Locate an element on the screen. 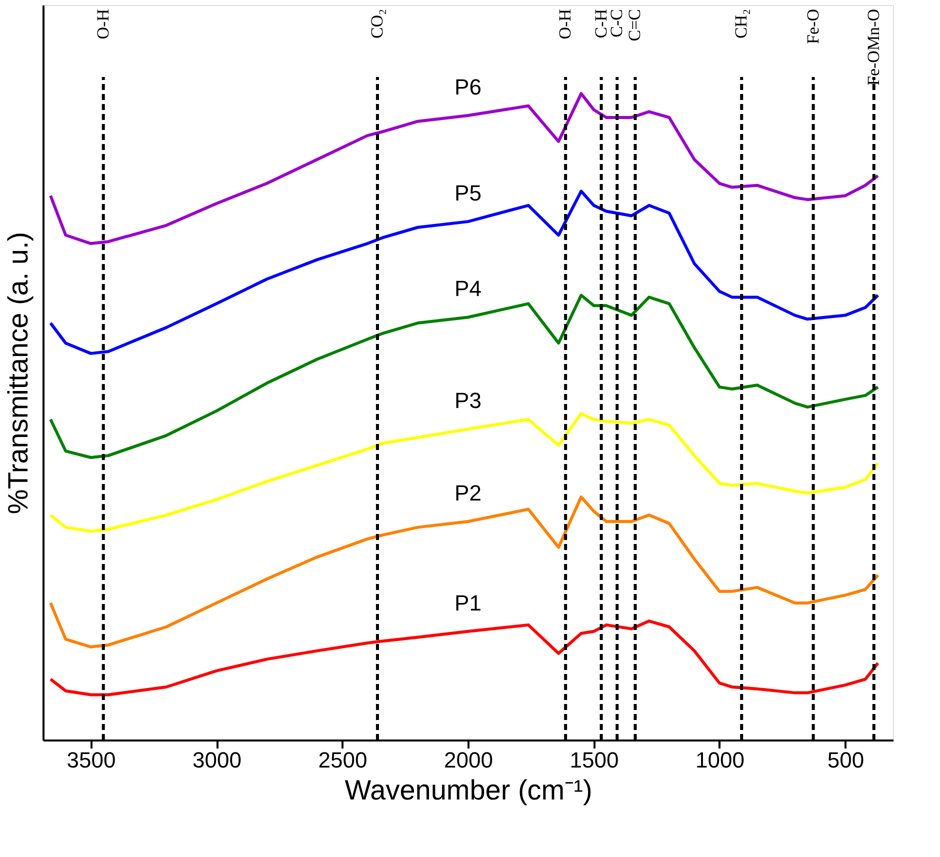 This screenshot has width=940, height=857. ref-line-label: Fe-OMn-O is located at coordinates (873, 47).